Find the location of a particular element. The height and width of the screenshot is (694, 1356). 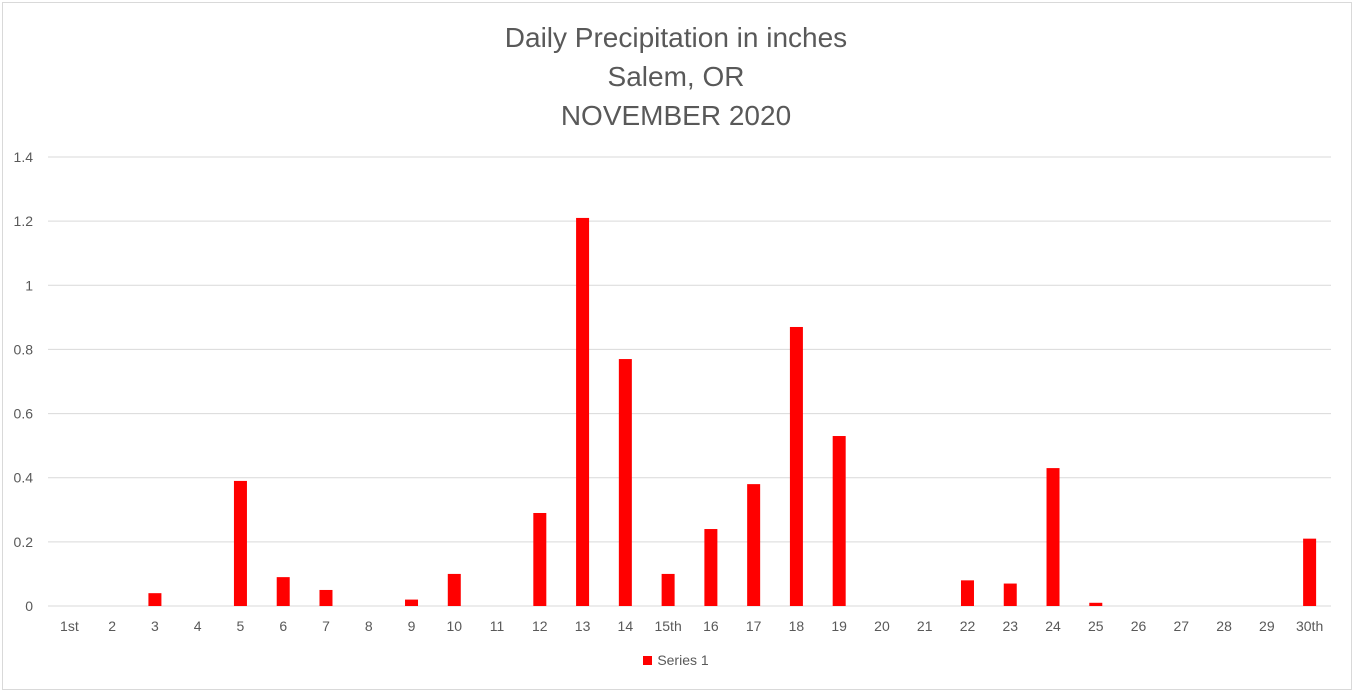

y-tick-label: 0.2 is located at coordinates (24, 542).